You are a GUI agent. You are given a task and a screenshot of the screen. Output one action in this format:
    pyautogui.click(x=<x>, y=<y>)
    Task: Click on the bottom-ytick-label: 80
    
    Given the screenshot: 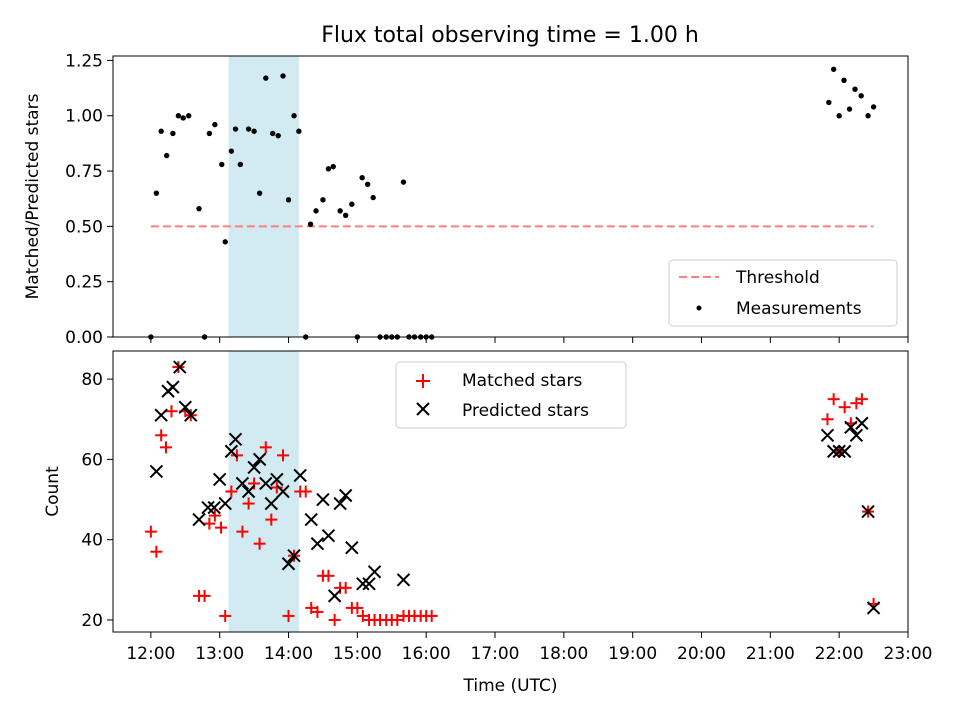 What is the action you would take?
    pyautogui.click(x=92, y=380)
    